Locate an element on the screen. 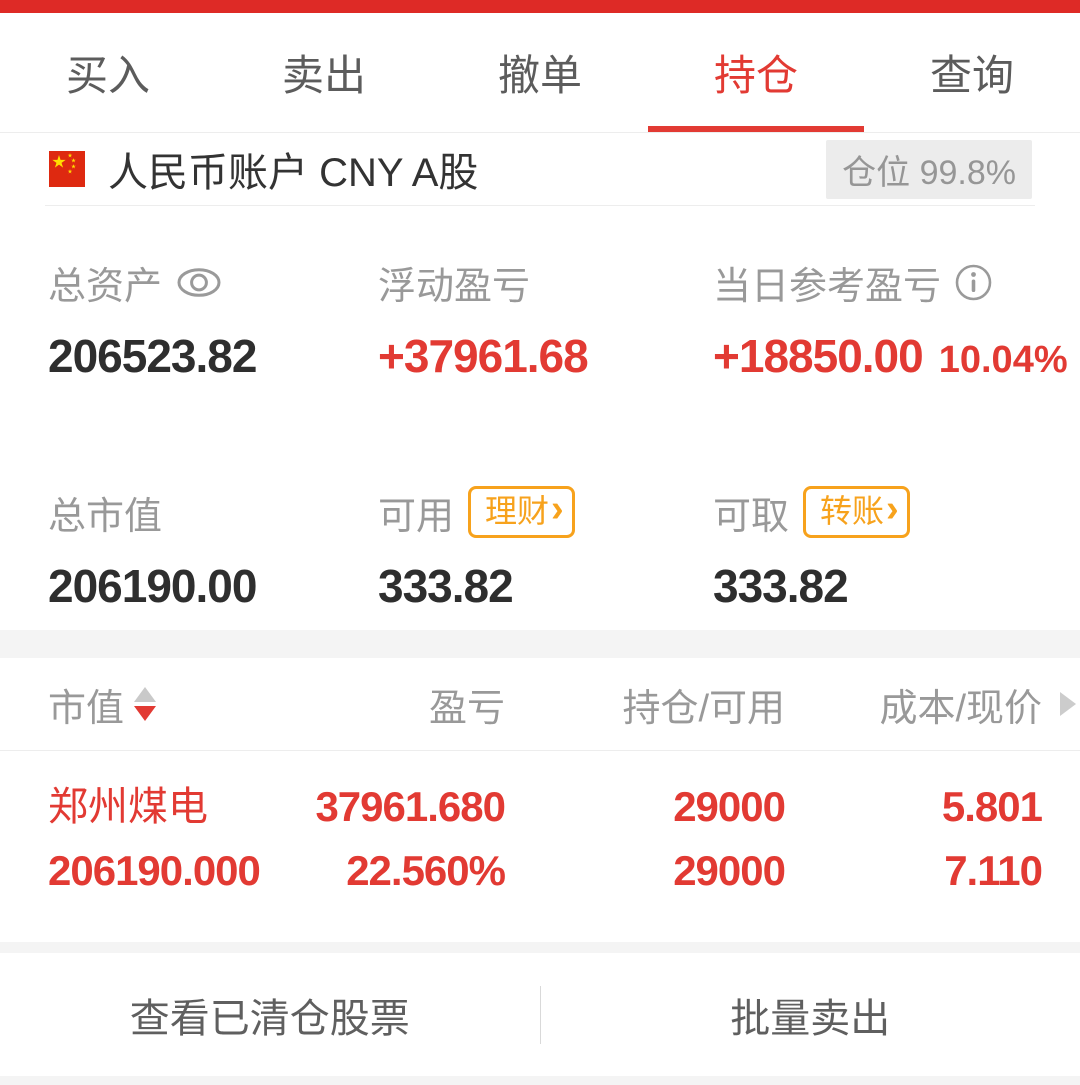 The image size is (1080, 1085). floating-pl-label: 浮动盈亏 is located at coordinates (454, 286).